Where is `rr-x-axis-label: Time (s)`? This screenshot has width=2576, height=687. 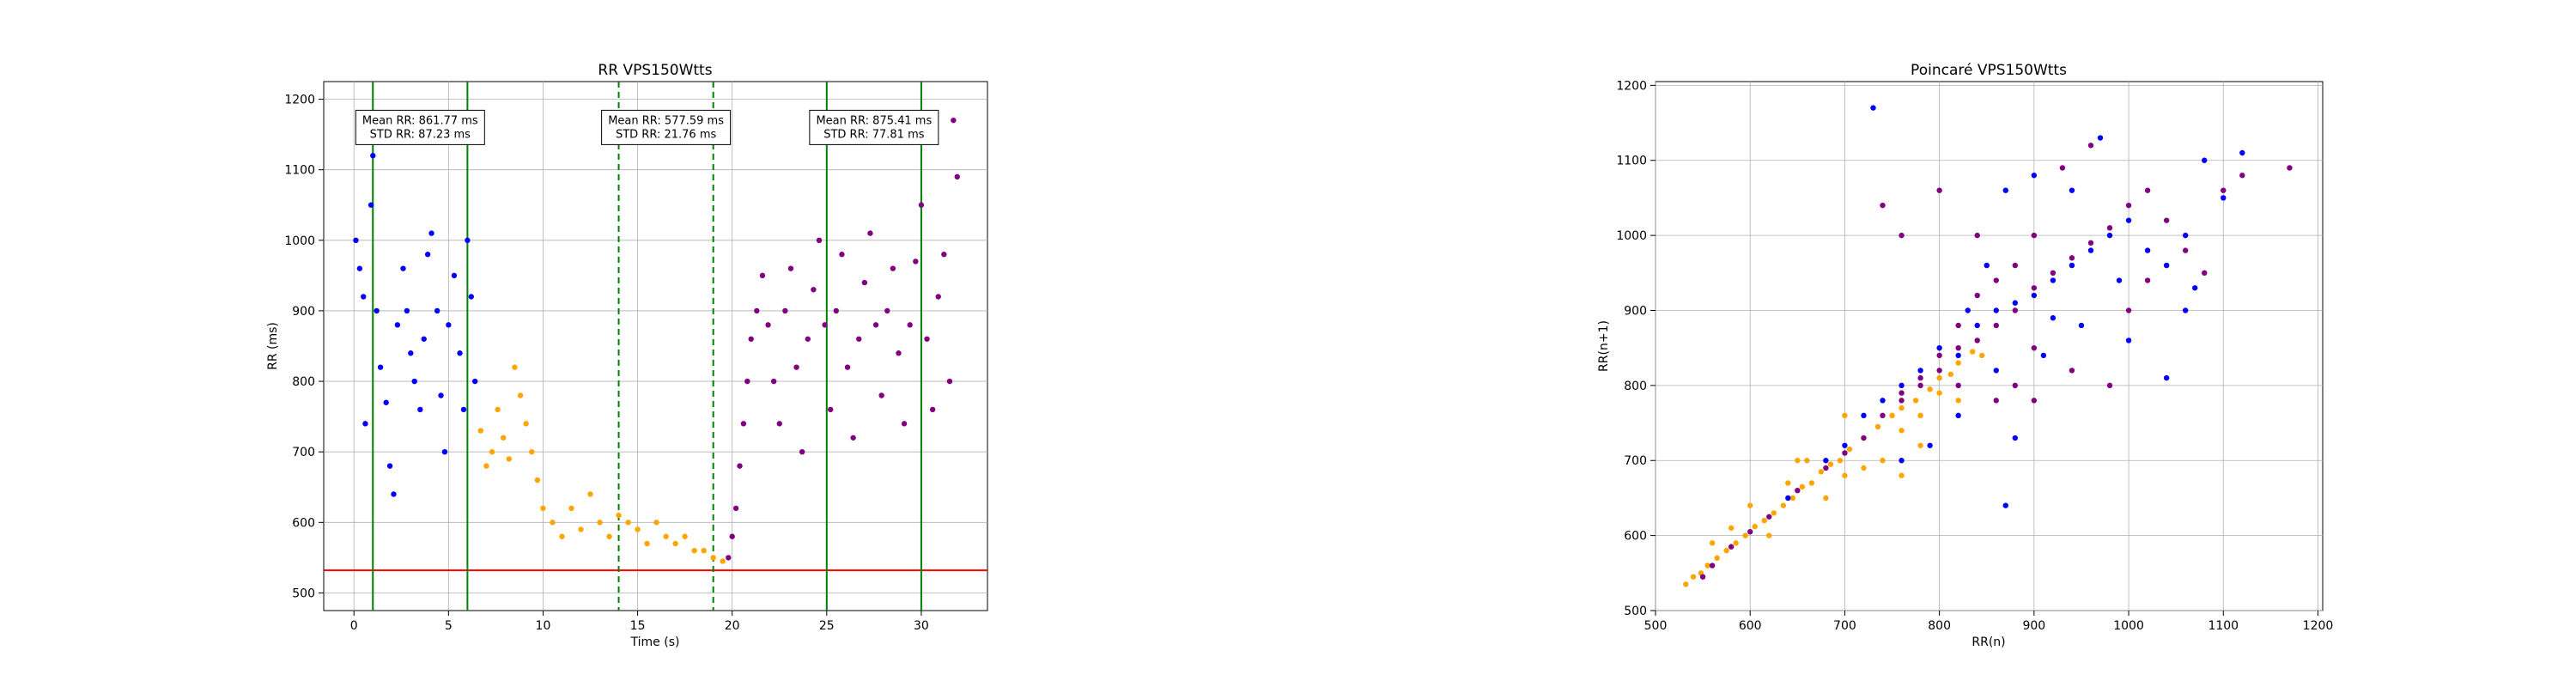 rr-x-axis-label: Time (s) is located at coordinates (655, 642).